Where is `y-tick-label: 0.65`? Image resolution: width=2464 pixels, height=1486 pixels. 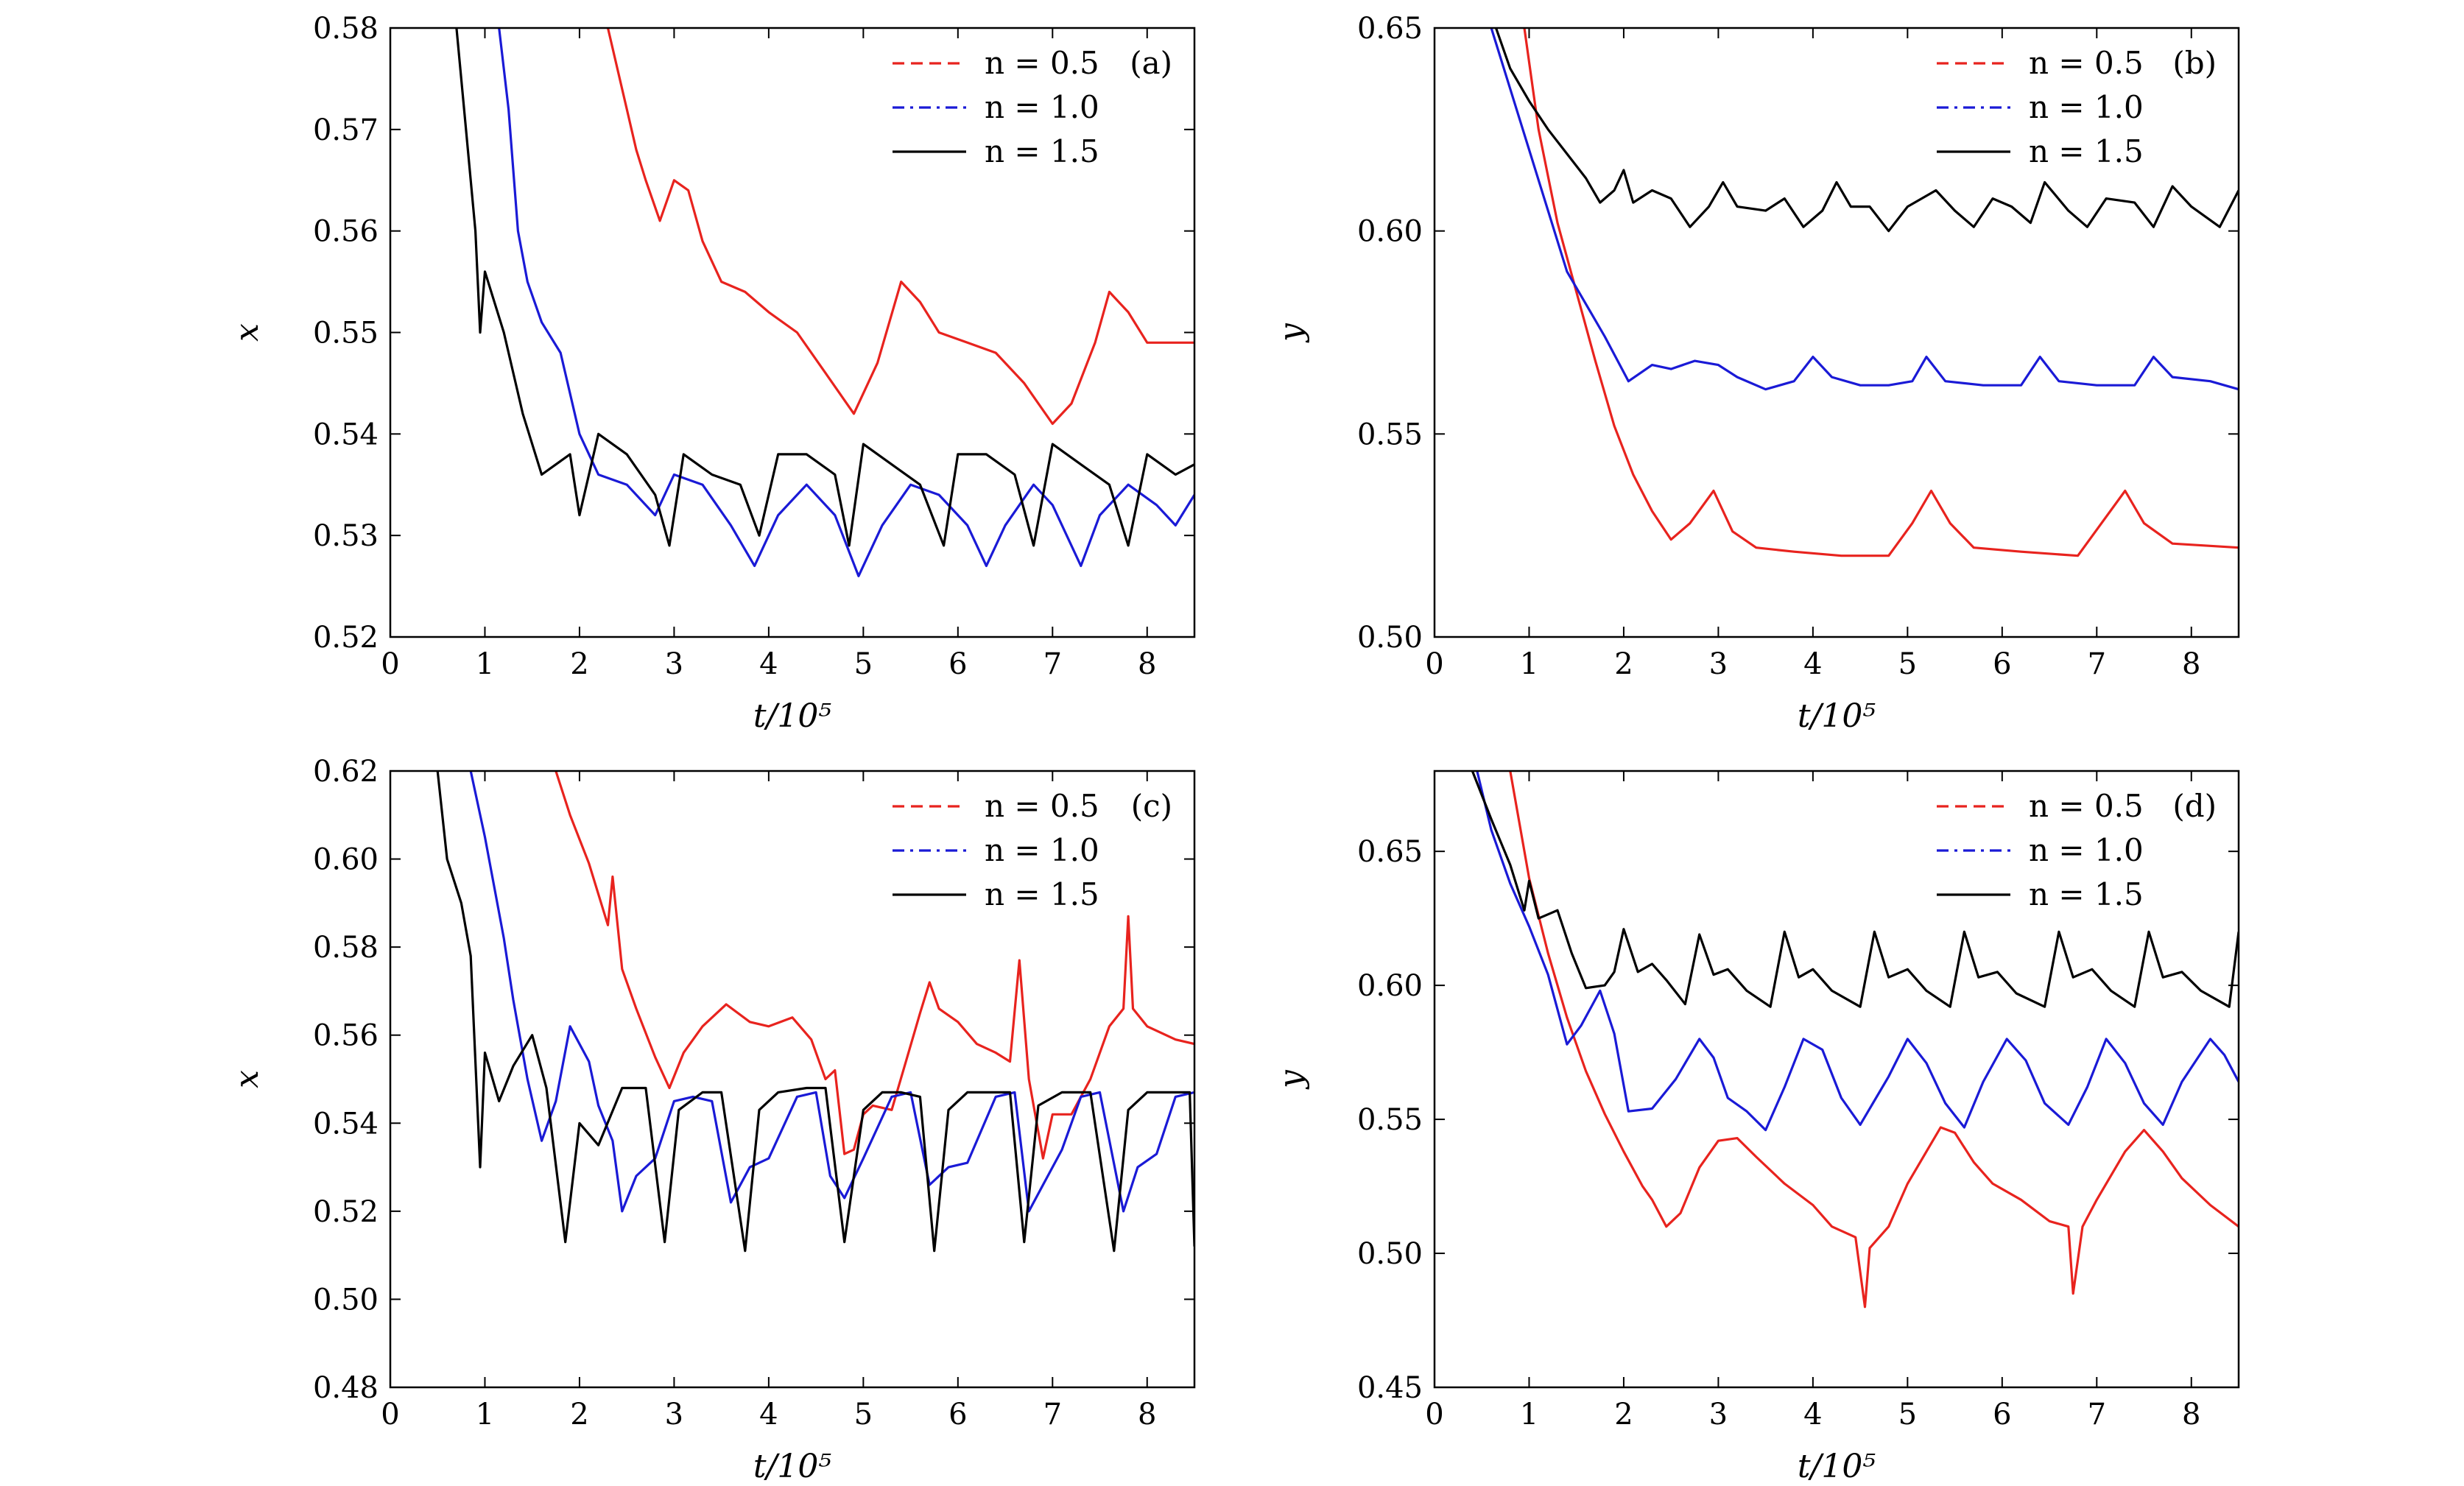 y-tick-label: 0.65 is located at coordinates (1390, 852).